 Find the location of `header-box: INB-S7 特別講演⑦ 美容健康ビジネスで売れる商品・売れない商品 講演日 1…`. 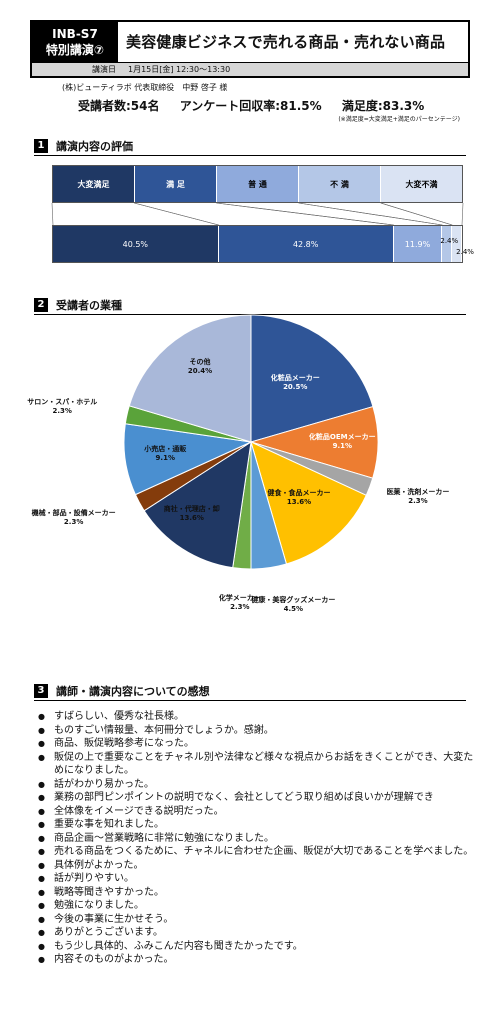

header-box: INB-S7 特別講演⑦ 美容健康ビジネスで売れる商品・売れない商品 講演日 1… is located at coordinates (250, 49).